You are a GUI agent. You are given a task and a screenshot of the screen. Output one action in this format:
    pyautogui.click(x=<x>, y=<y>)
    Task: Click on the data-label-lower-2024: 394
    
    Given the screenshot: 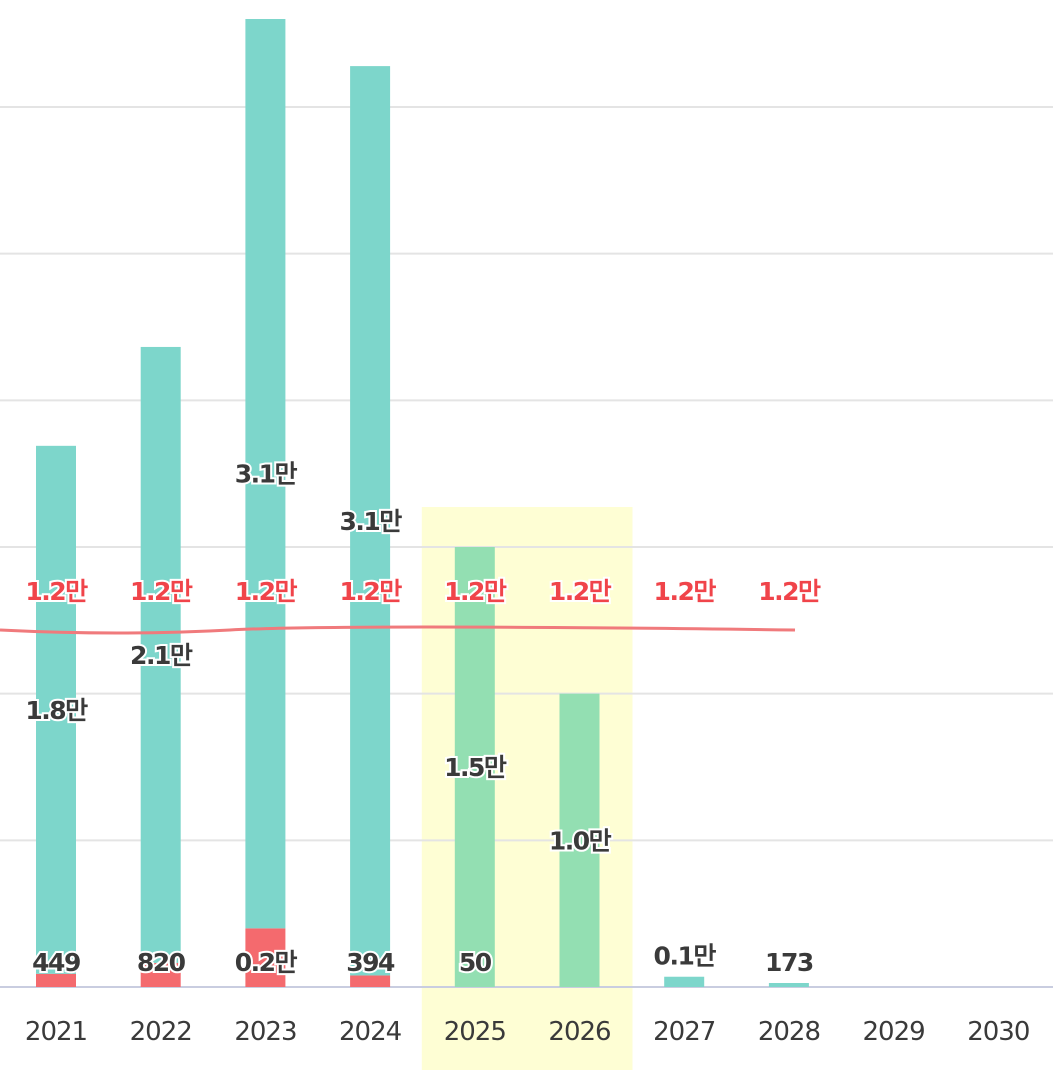 What is the action you would take?
    pyautogui.click(x=370, y=962)
    